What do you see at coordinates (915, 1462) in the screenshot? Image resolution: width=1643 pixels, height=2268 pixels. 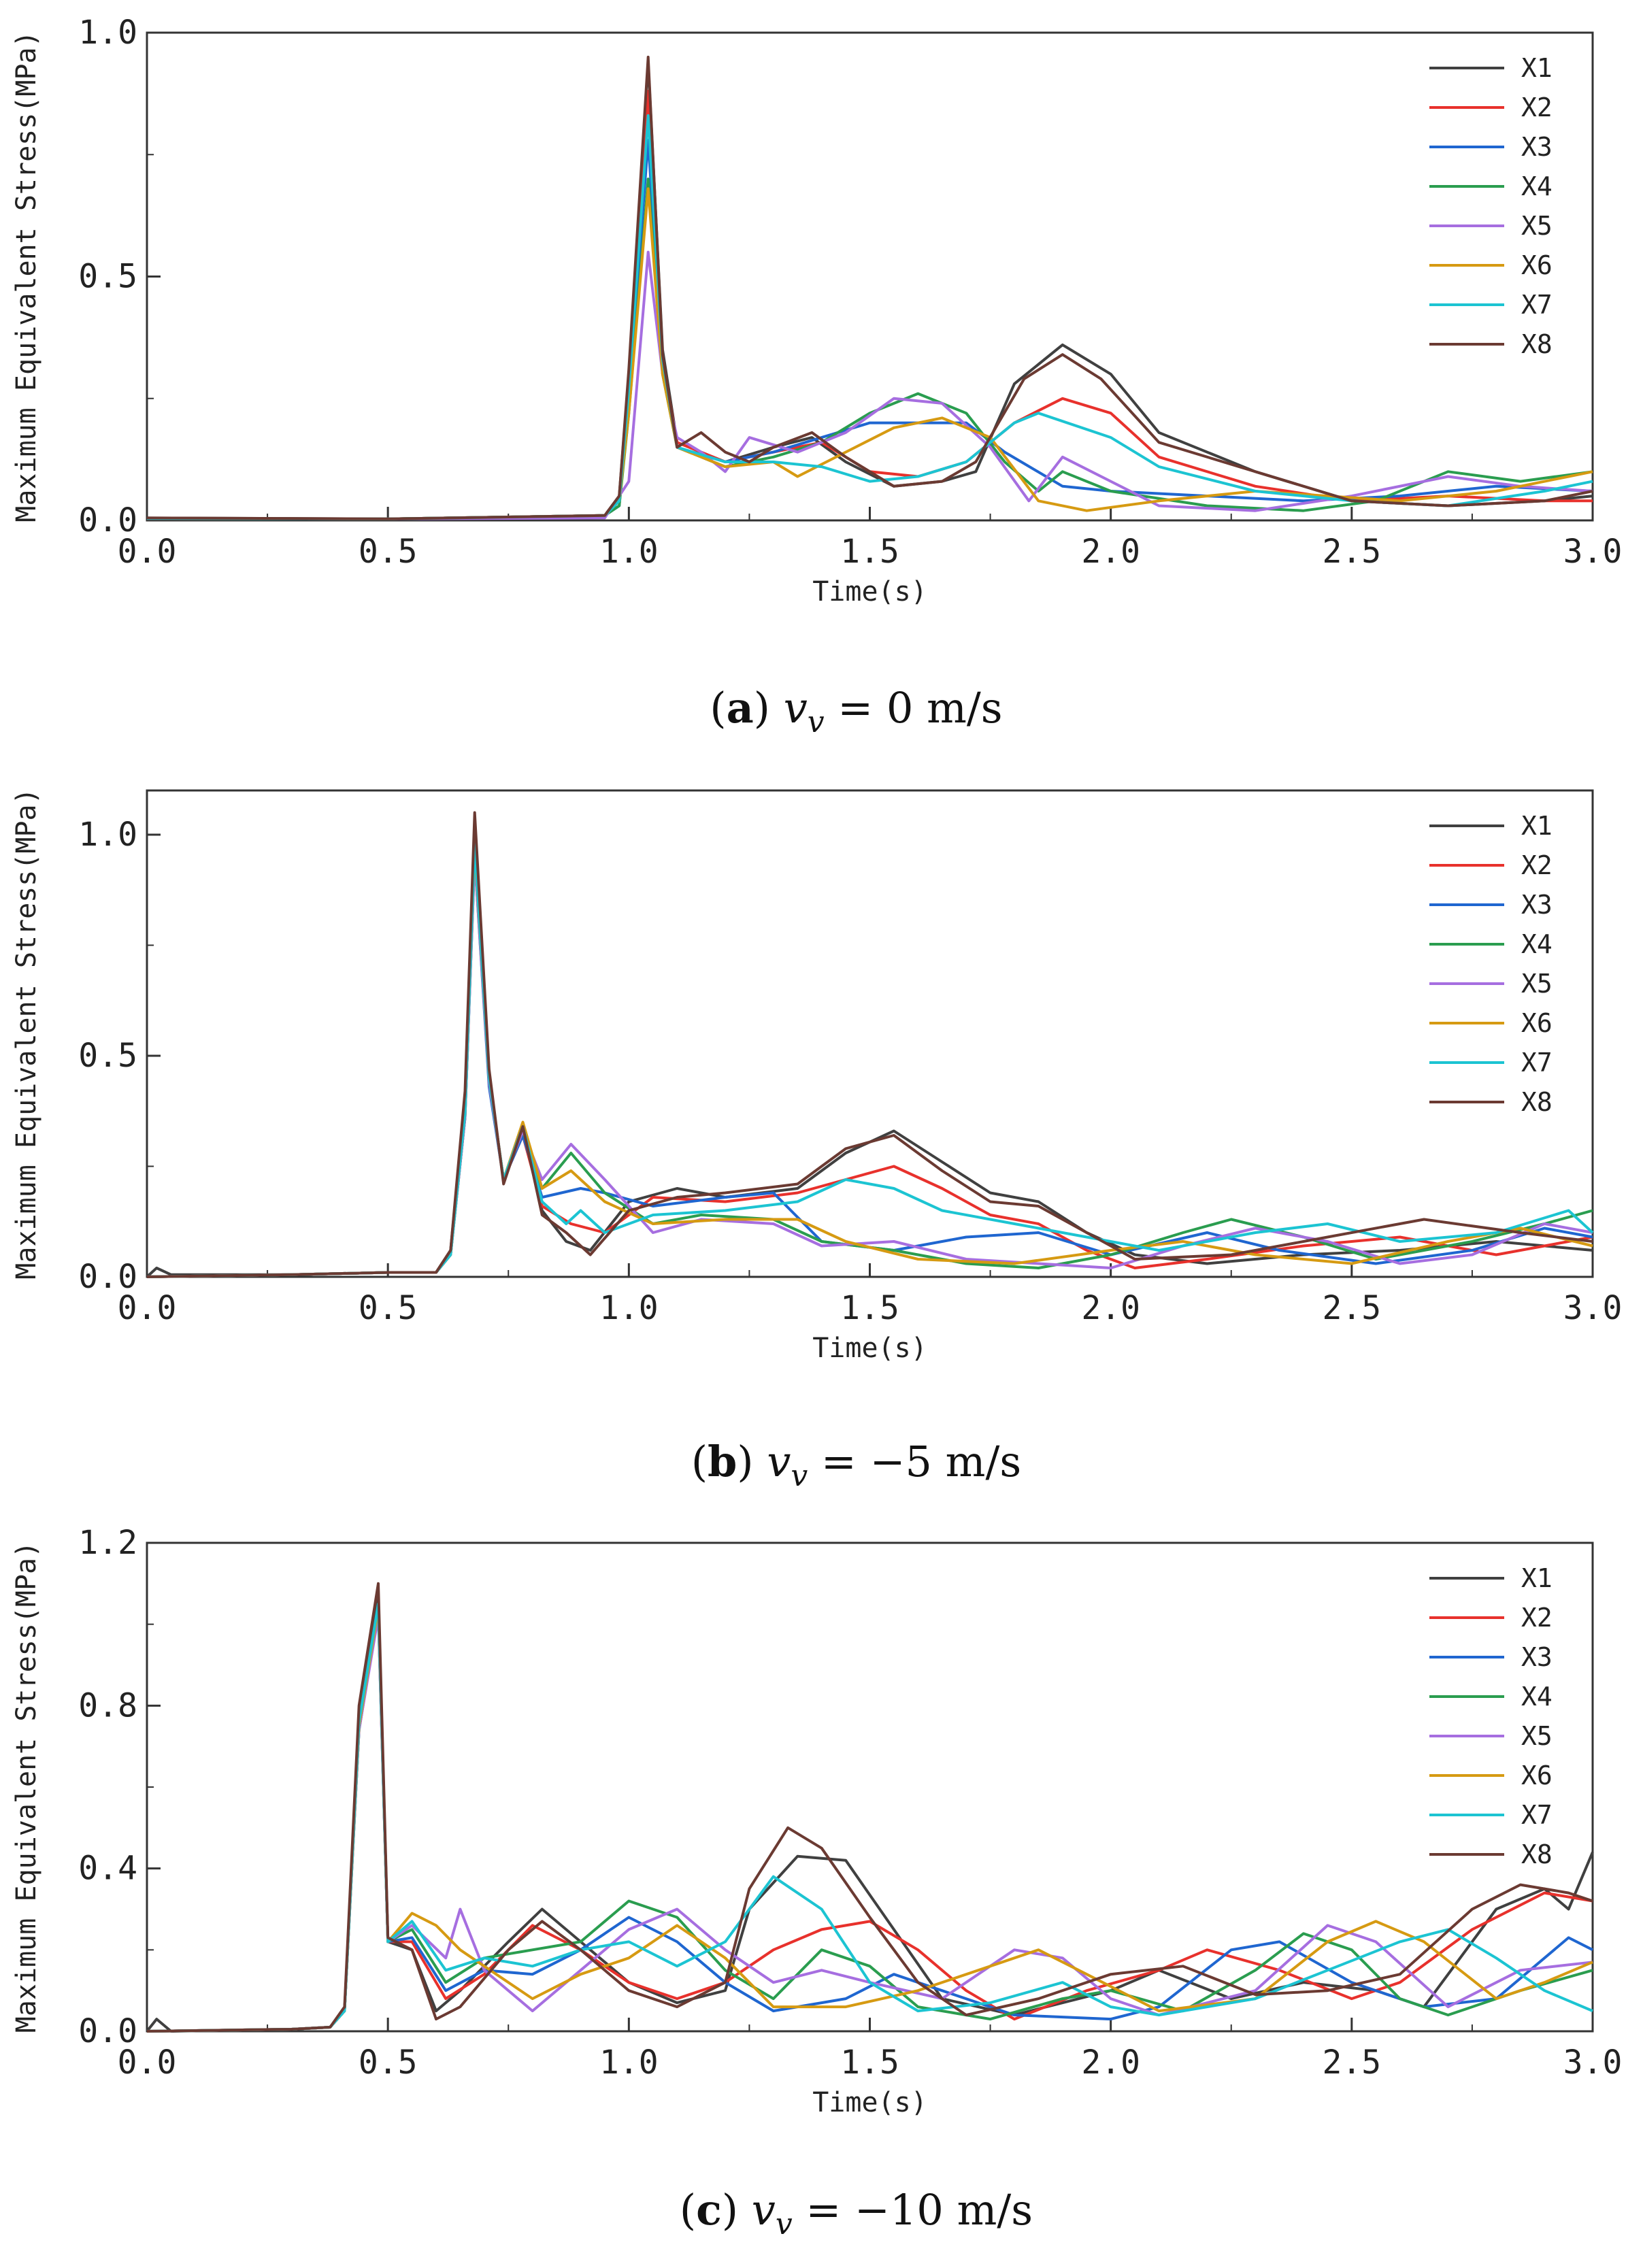 I see `caption-rest: = −5 m/s` at bounding box center [915, 1462].